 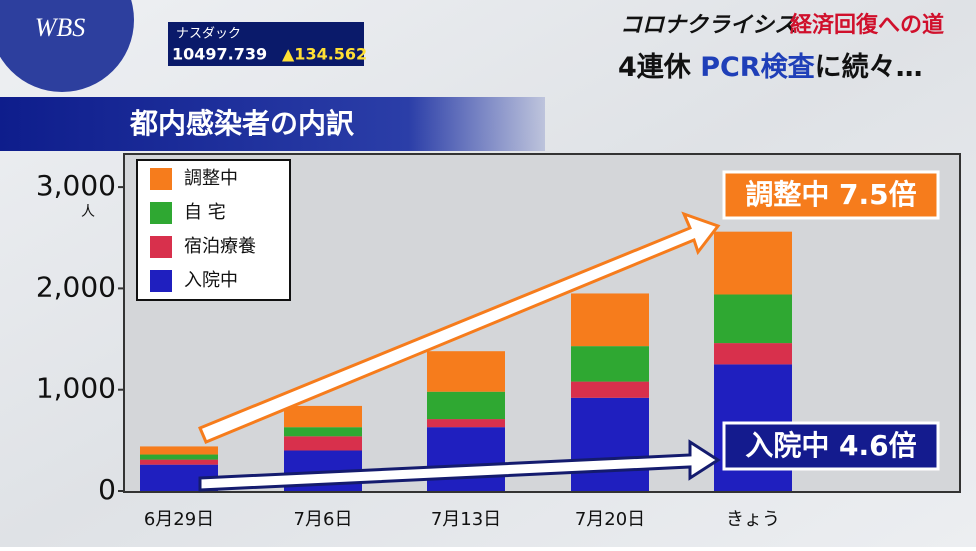 What do you see at coordinates (753, 519) in the screenshot?
I see `x-tick-label: きょう` at bounding box center [753, 519].